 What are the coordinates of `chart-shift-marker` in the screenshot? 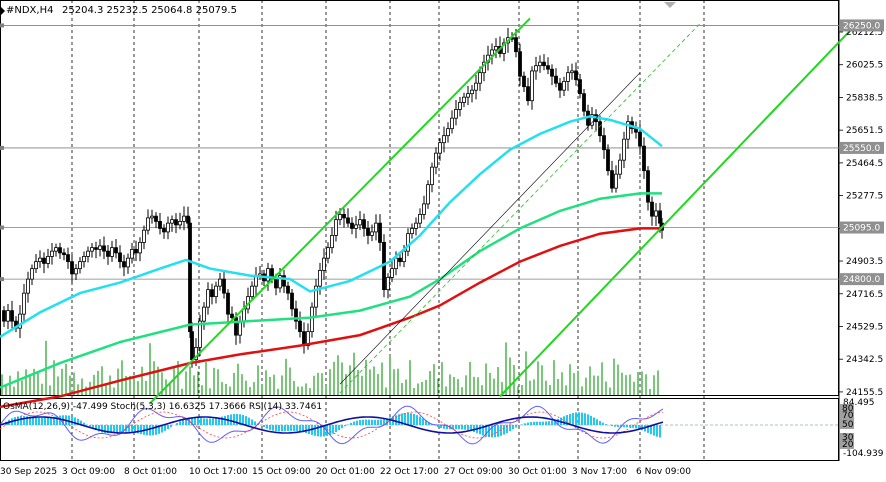 It's located at (670, 5).